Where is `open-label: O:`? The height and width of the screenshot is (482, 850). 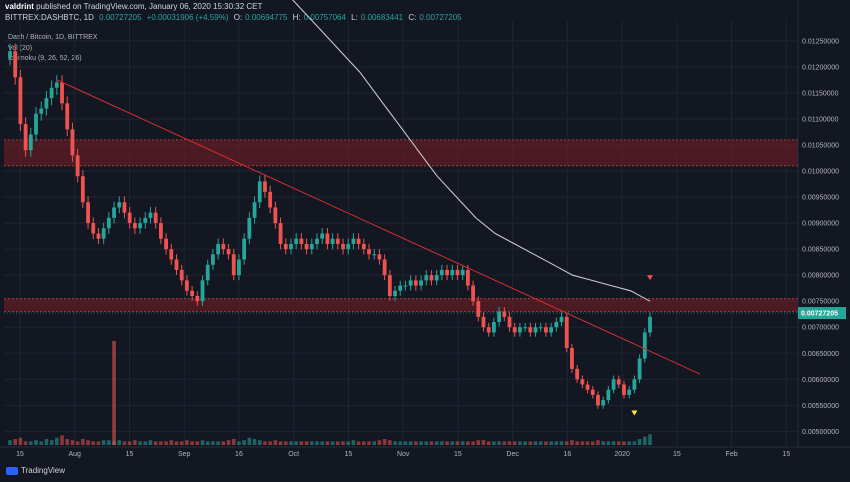
open-label: O: is located at coordinates (238, 17).